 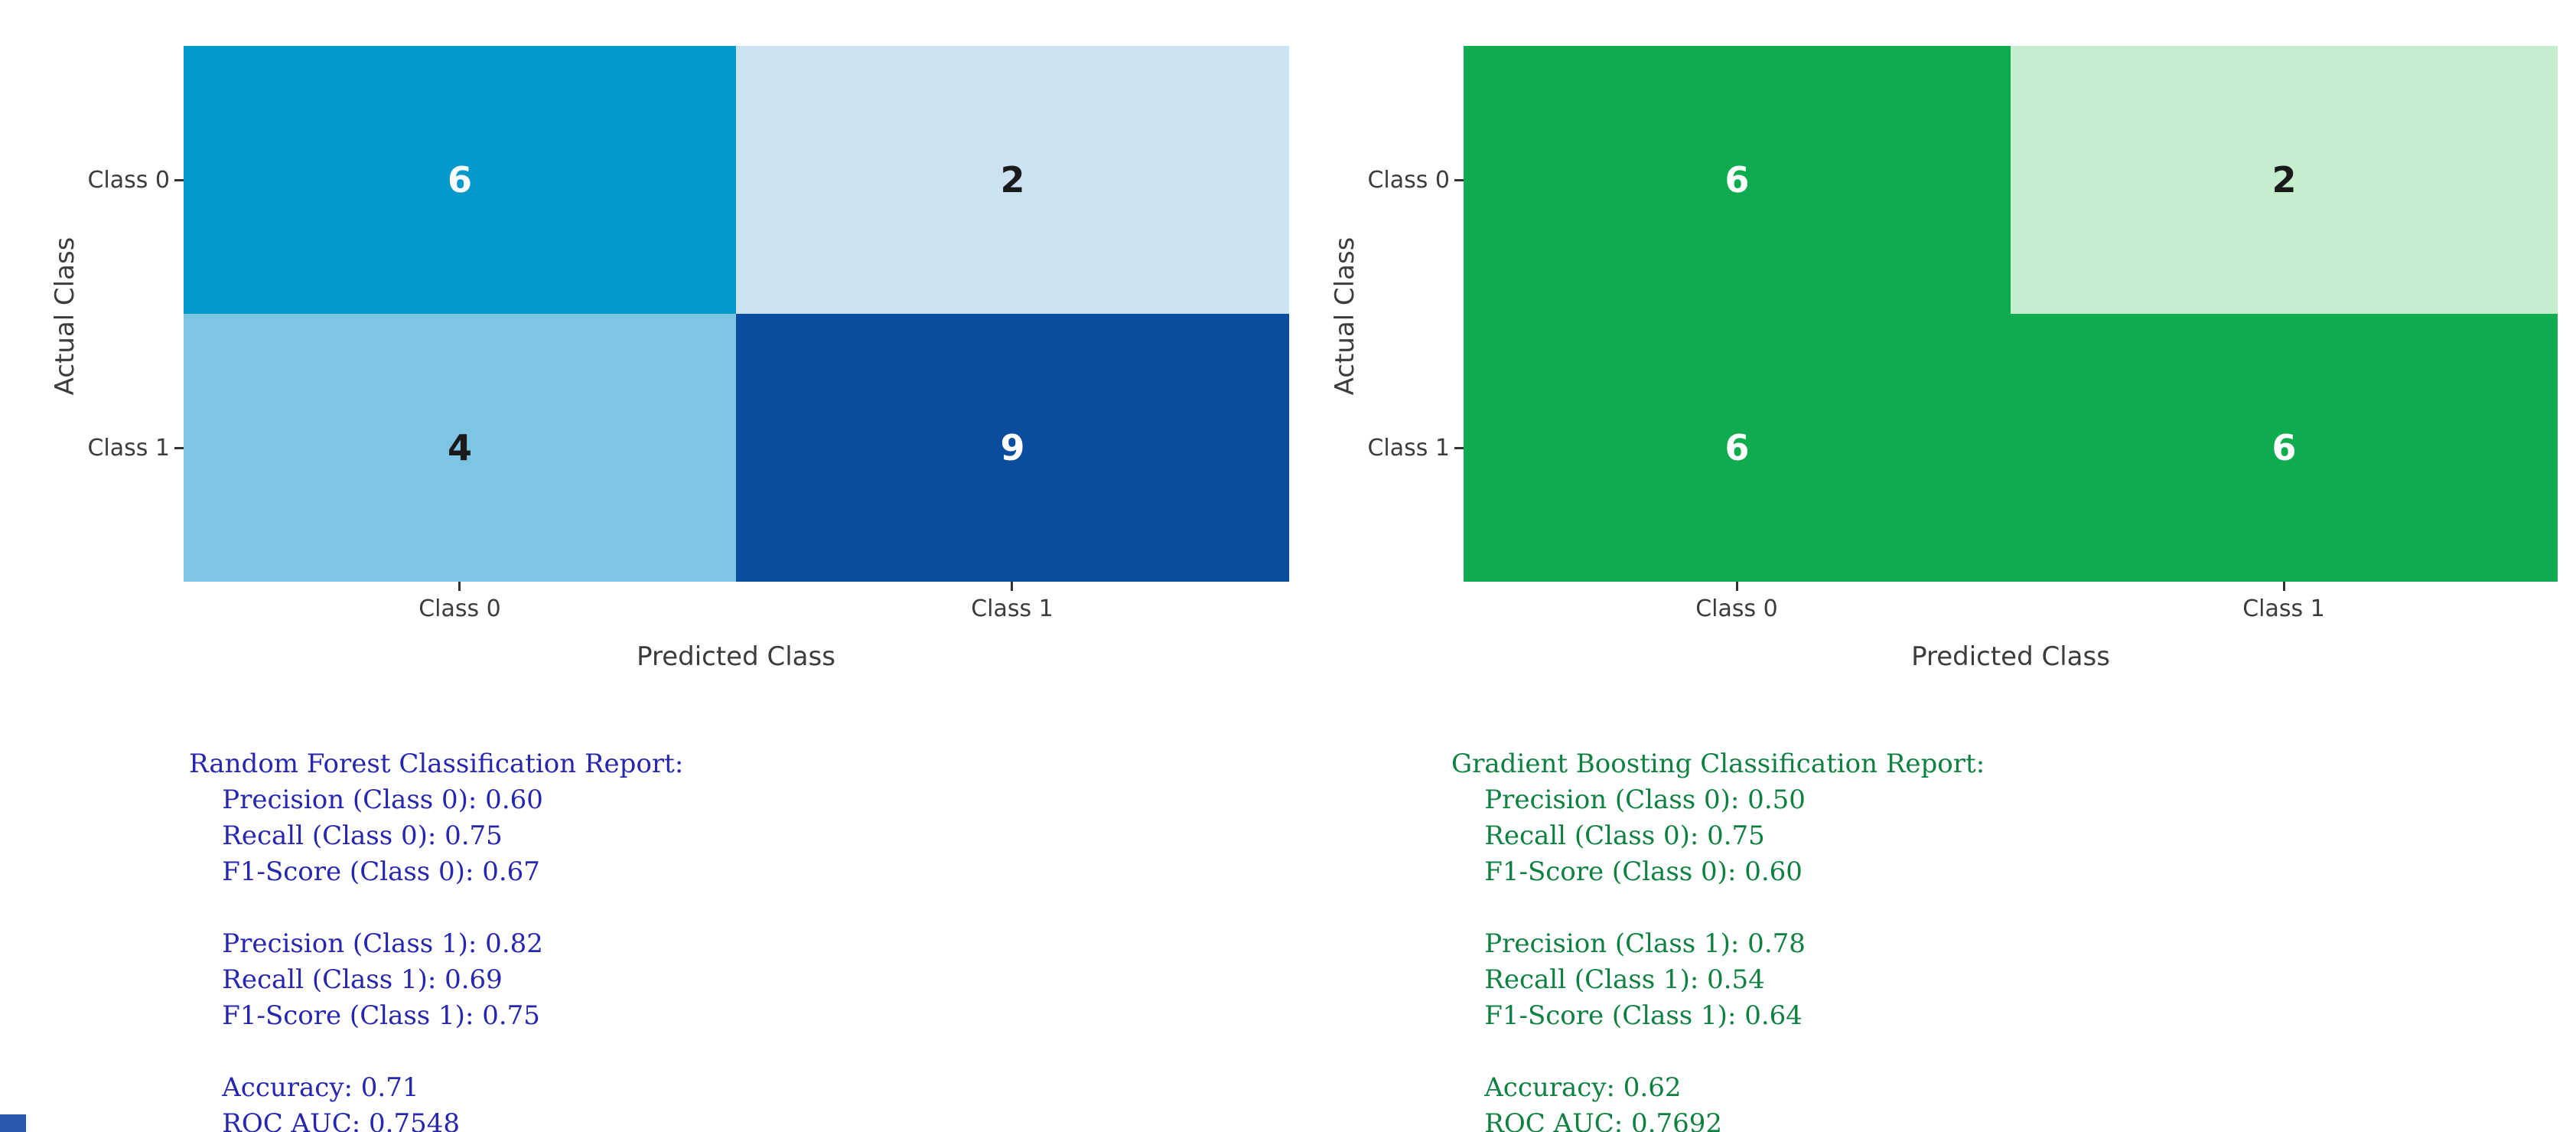 I want to click on xtick-label-gb-class0: Class 0, so click(x=1736, y=608).